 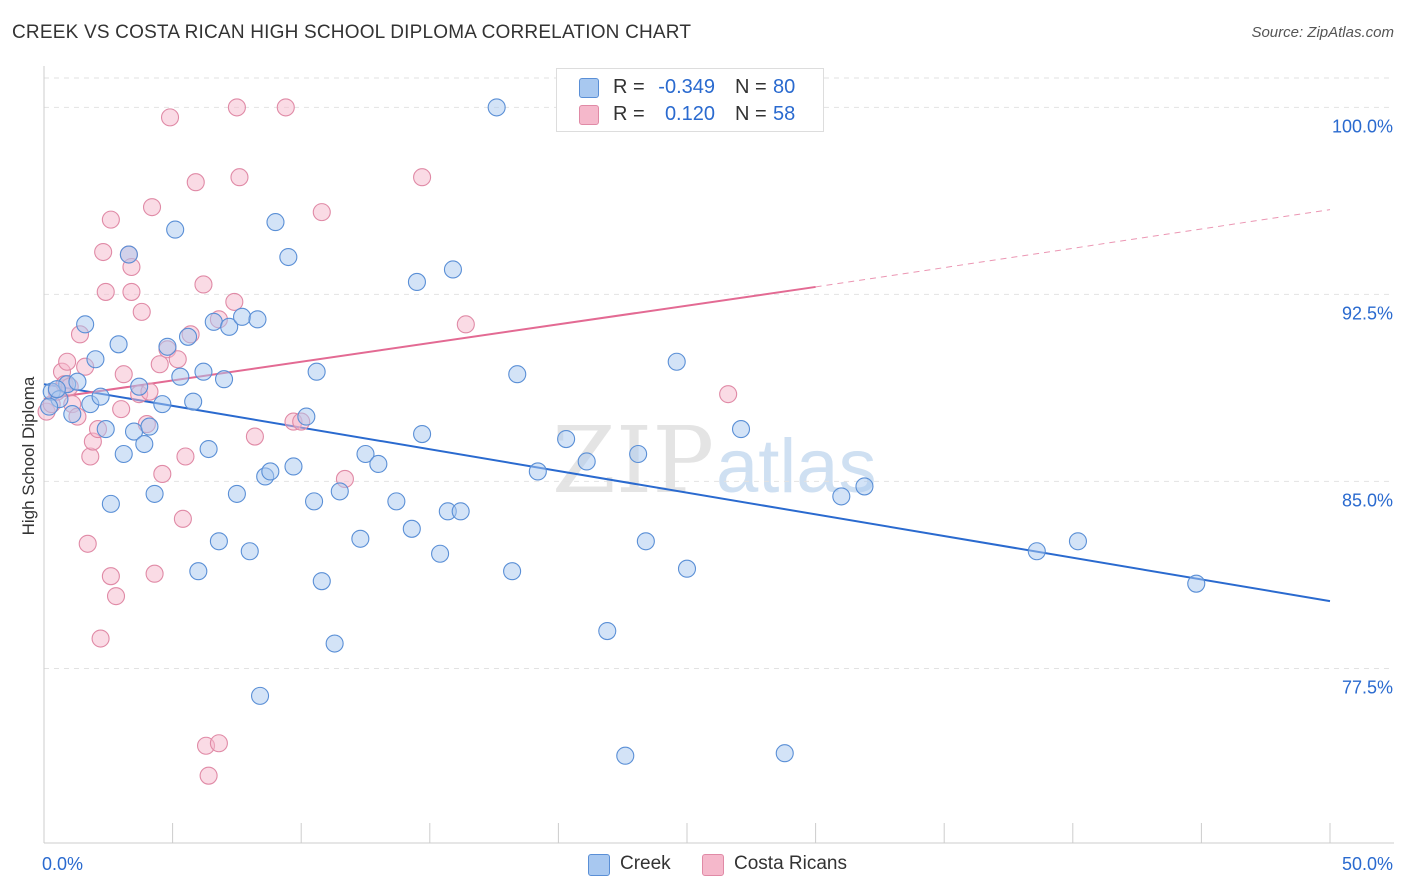 What do you see at coordinates (784, 114) in the screenshot?
I see `legend-n-value: 58` at bounding box center [784, 114].